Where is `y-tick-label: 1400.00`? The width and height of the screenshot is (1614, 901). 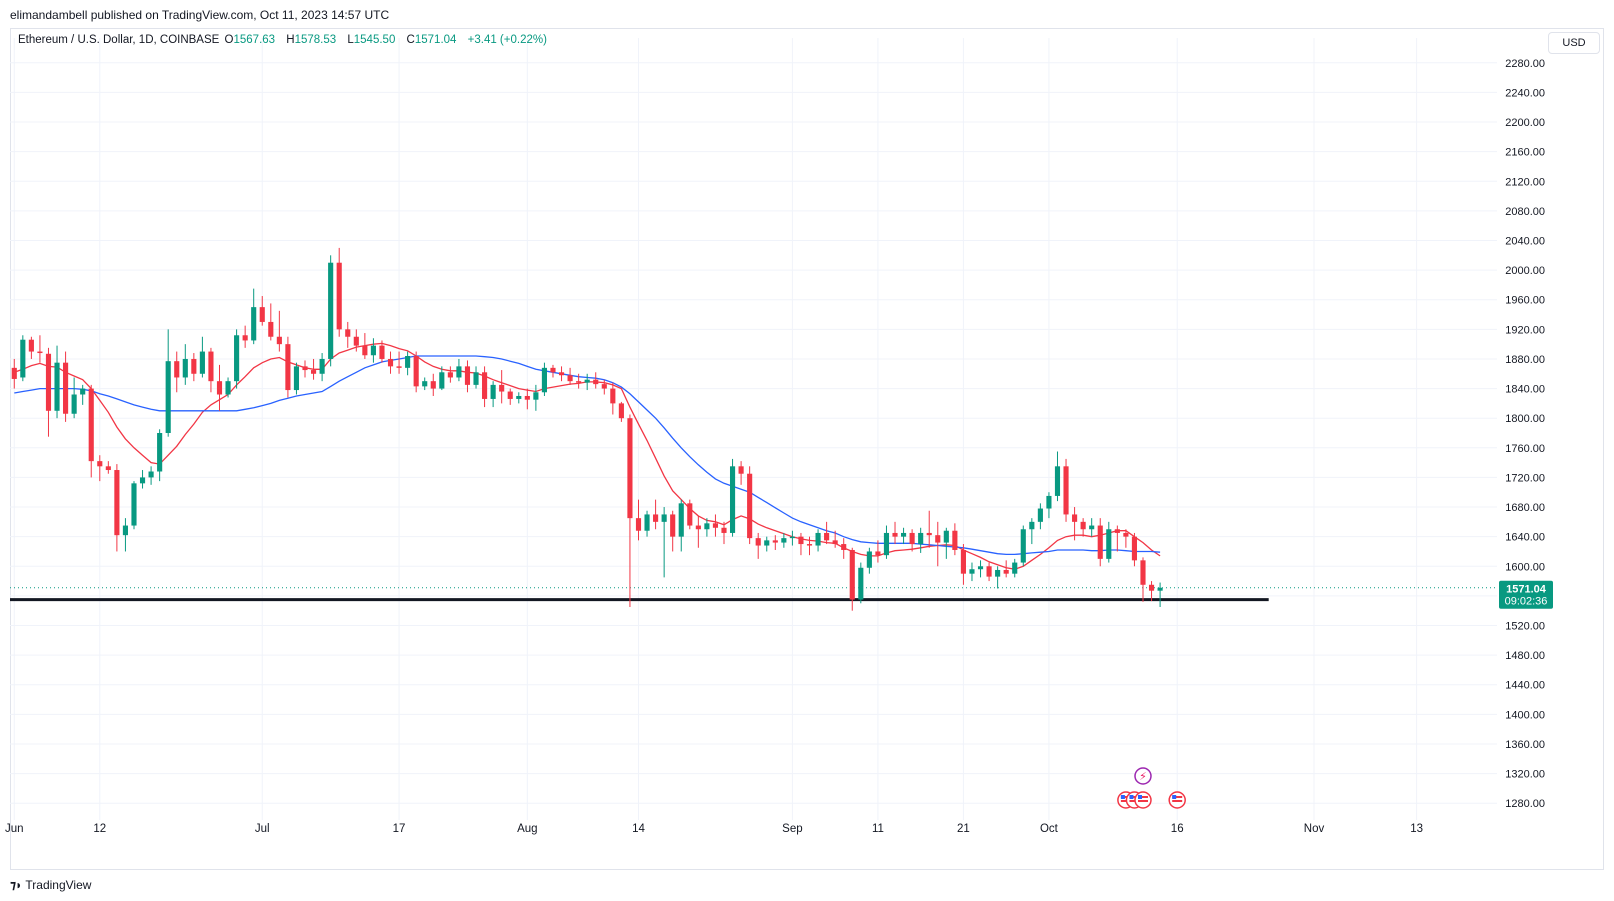 y-tick-label: 1400.00 is located at coordinates (1525, 715).